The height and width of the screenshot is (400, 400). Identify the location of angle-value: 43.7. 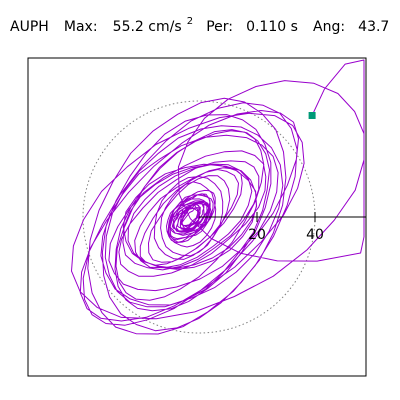
(373, 27).